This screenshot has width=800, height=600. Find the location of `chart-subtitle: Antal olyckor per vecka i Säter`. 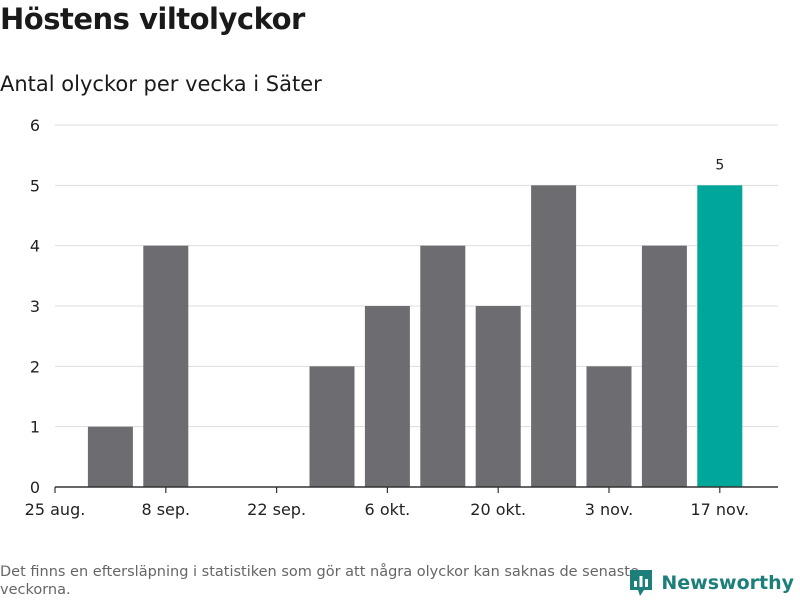

chart-subtitle: Antal olyckor per vecka i Säter is located at coordinates (161, 84).